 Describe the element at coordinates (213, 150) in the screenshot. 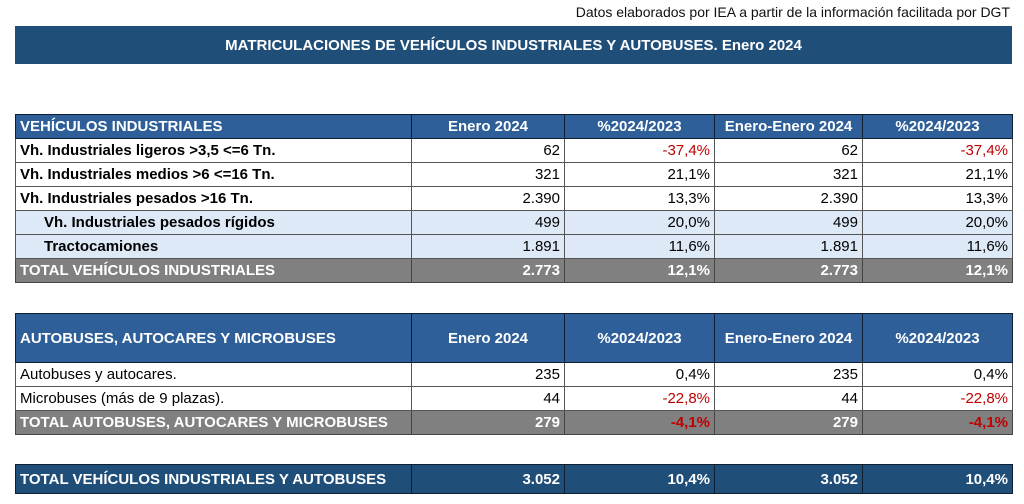

I see `row-label: Vh. Industriales ligeros >3,5 <=6 Tn.` at that location.